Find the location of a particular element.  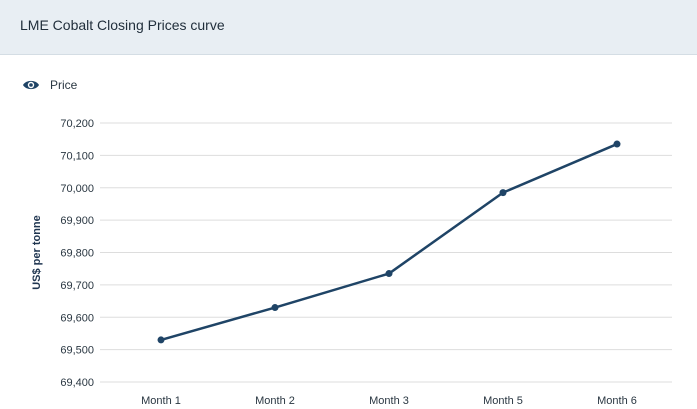

chart-header: LME Cobalt Closing Prices curve is located at coordinates (348, 27).